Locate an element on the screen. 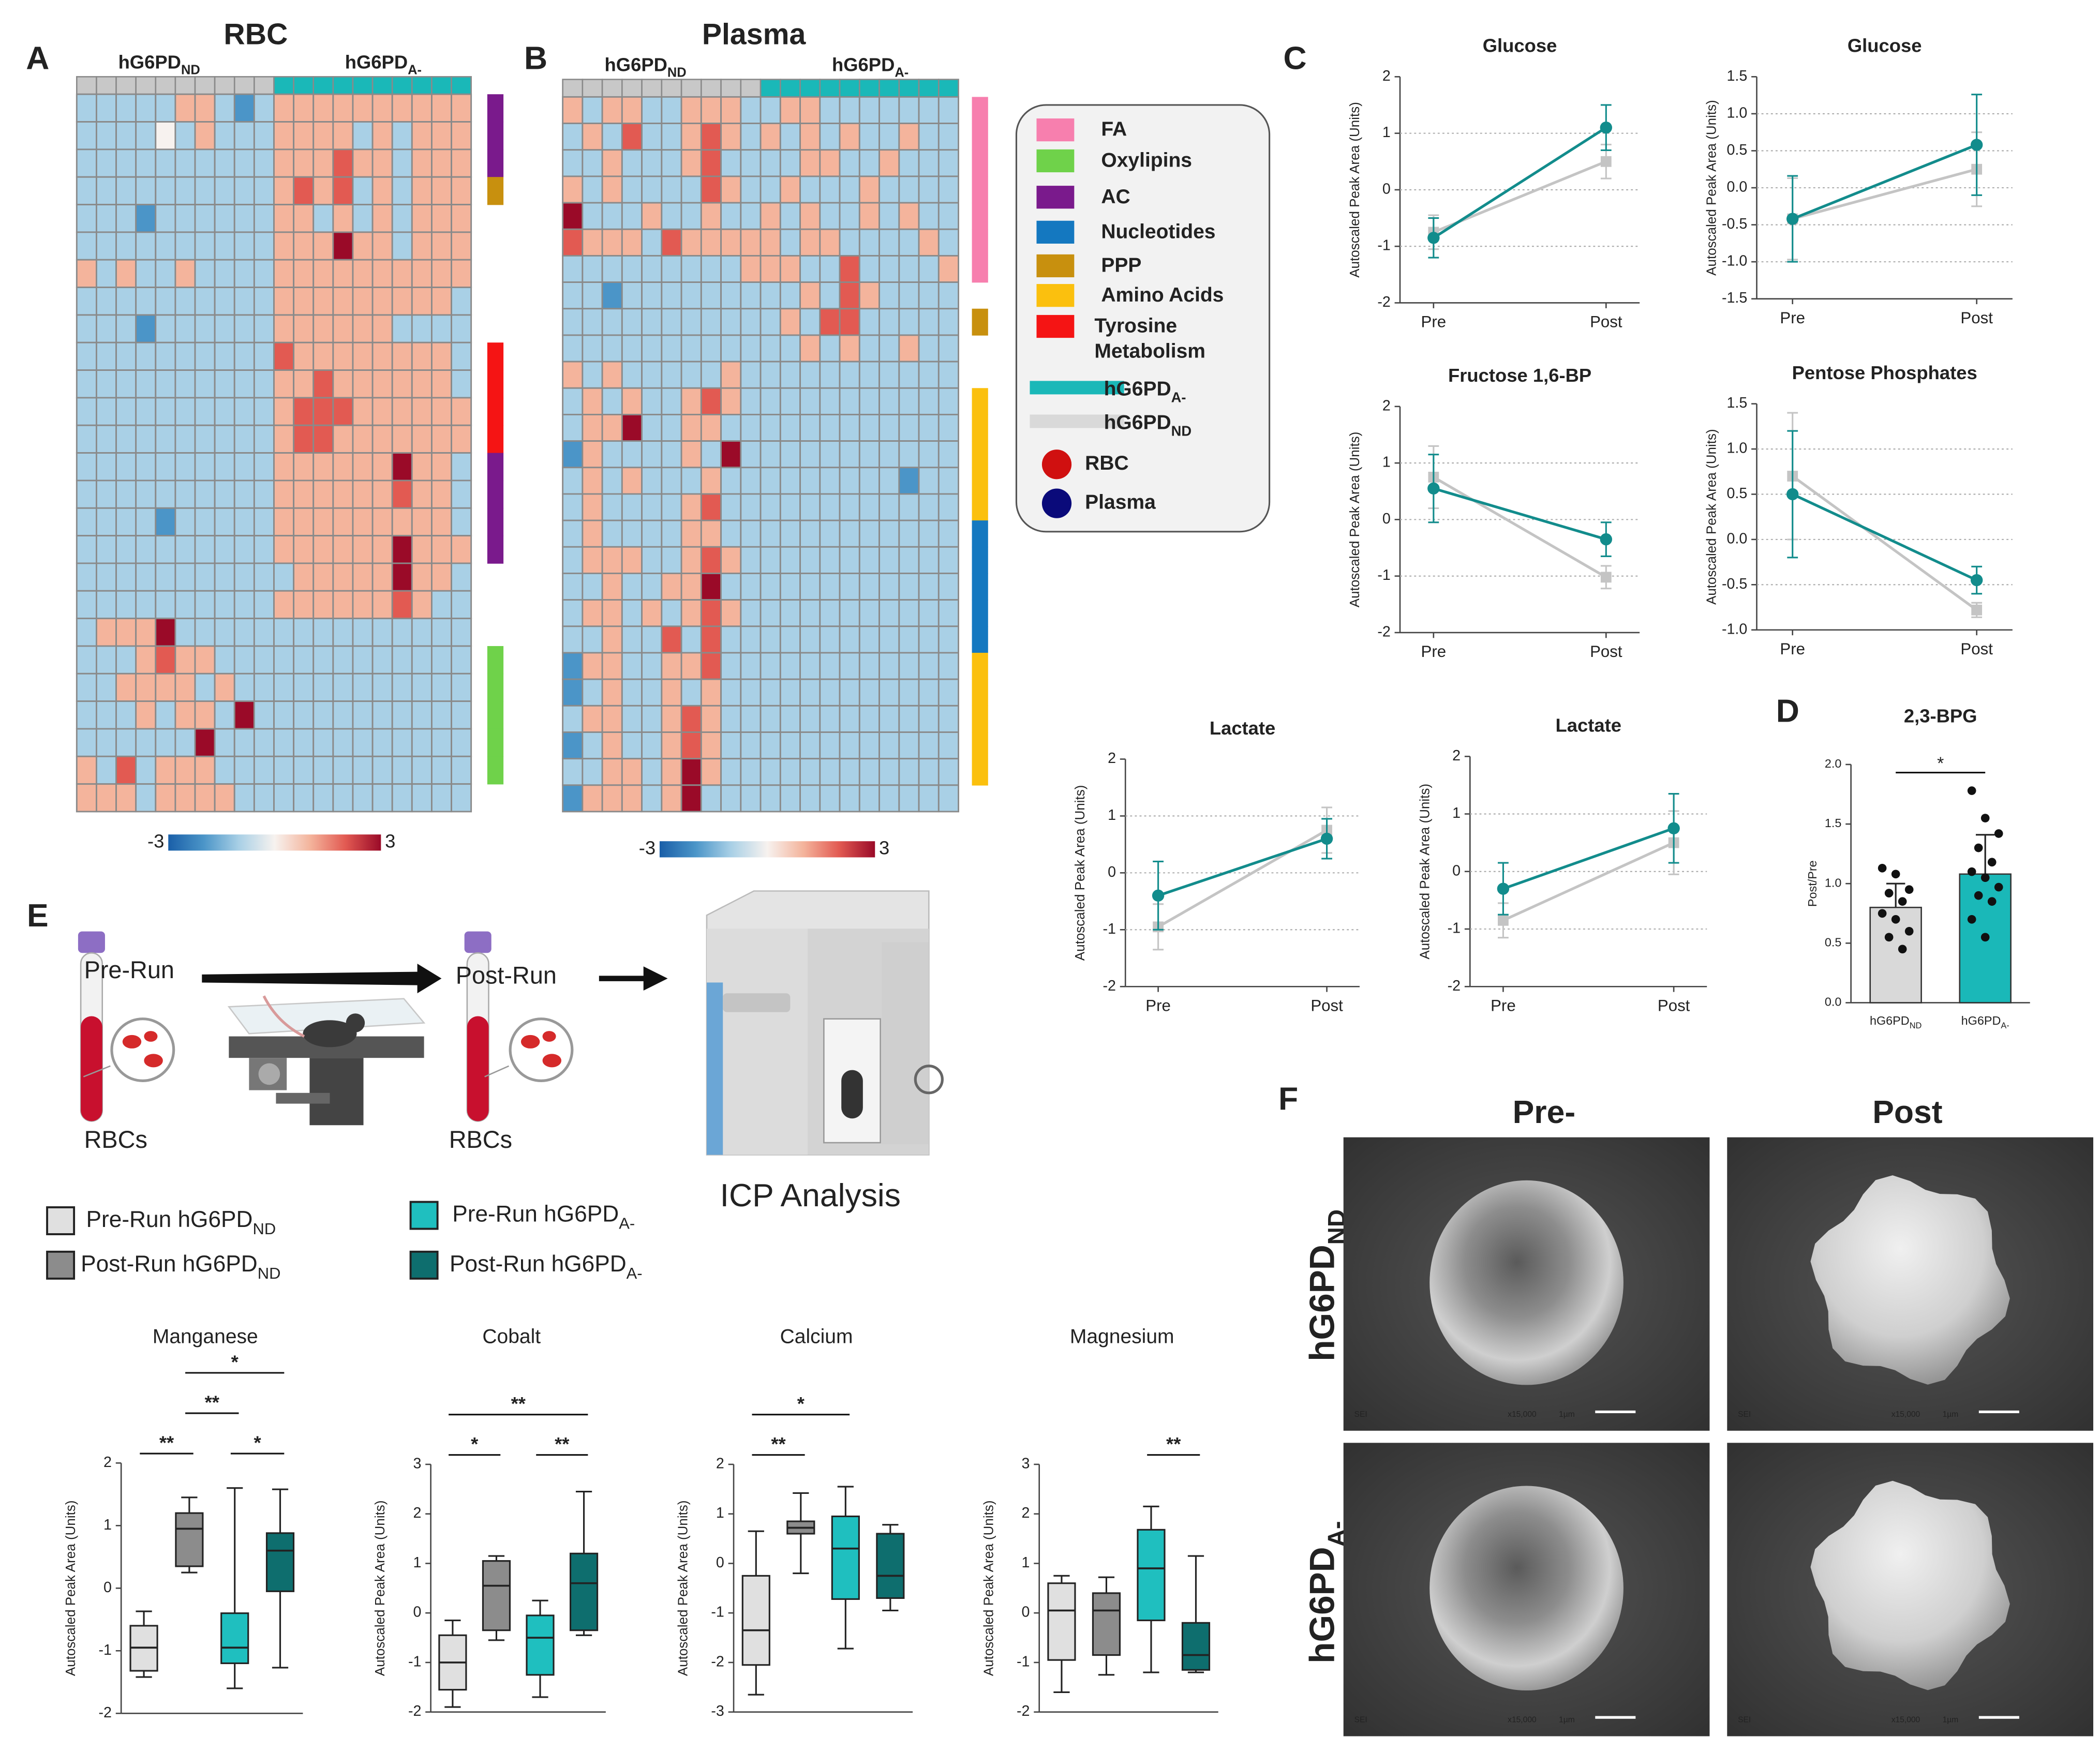 The image size is (2100, 1752). legend-swatch is located at coordinates (1055, 130).